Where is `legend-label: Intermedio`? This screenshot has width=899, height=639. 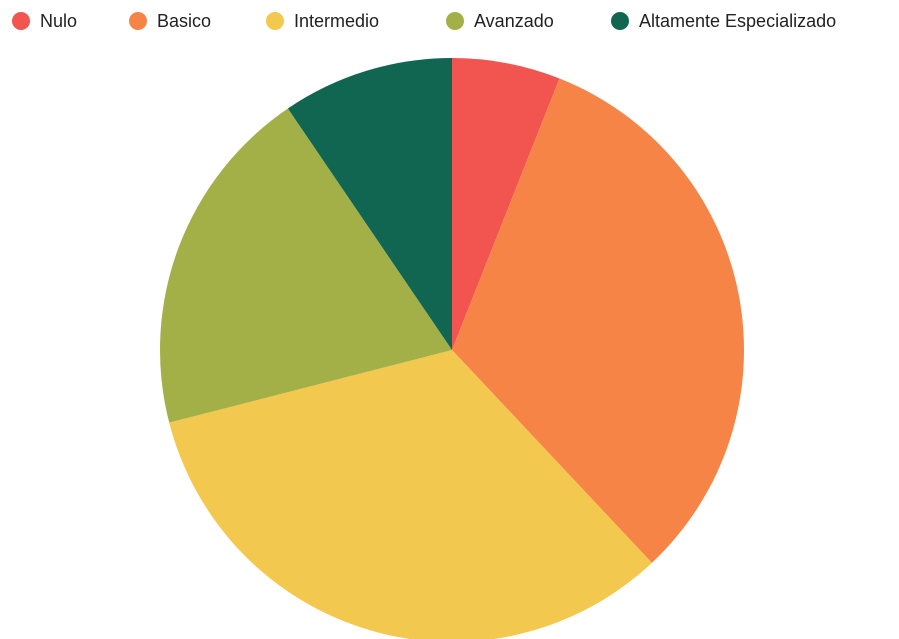
legend-label: Intermedio is located at coordinates (336, 21).